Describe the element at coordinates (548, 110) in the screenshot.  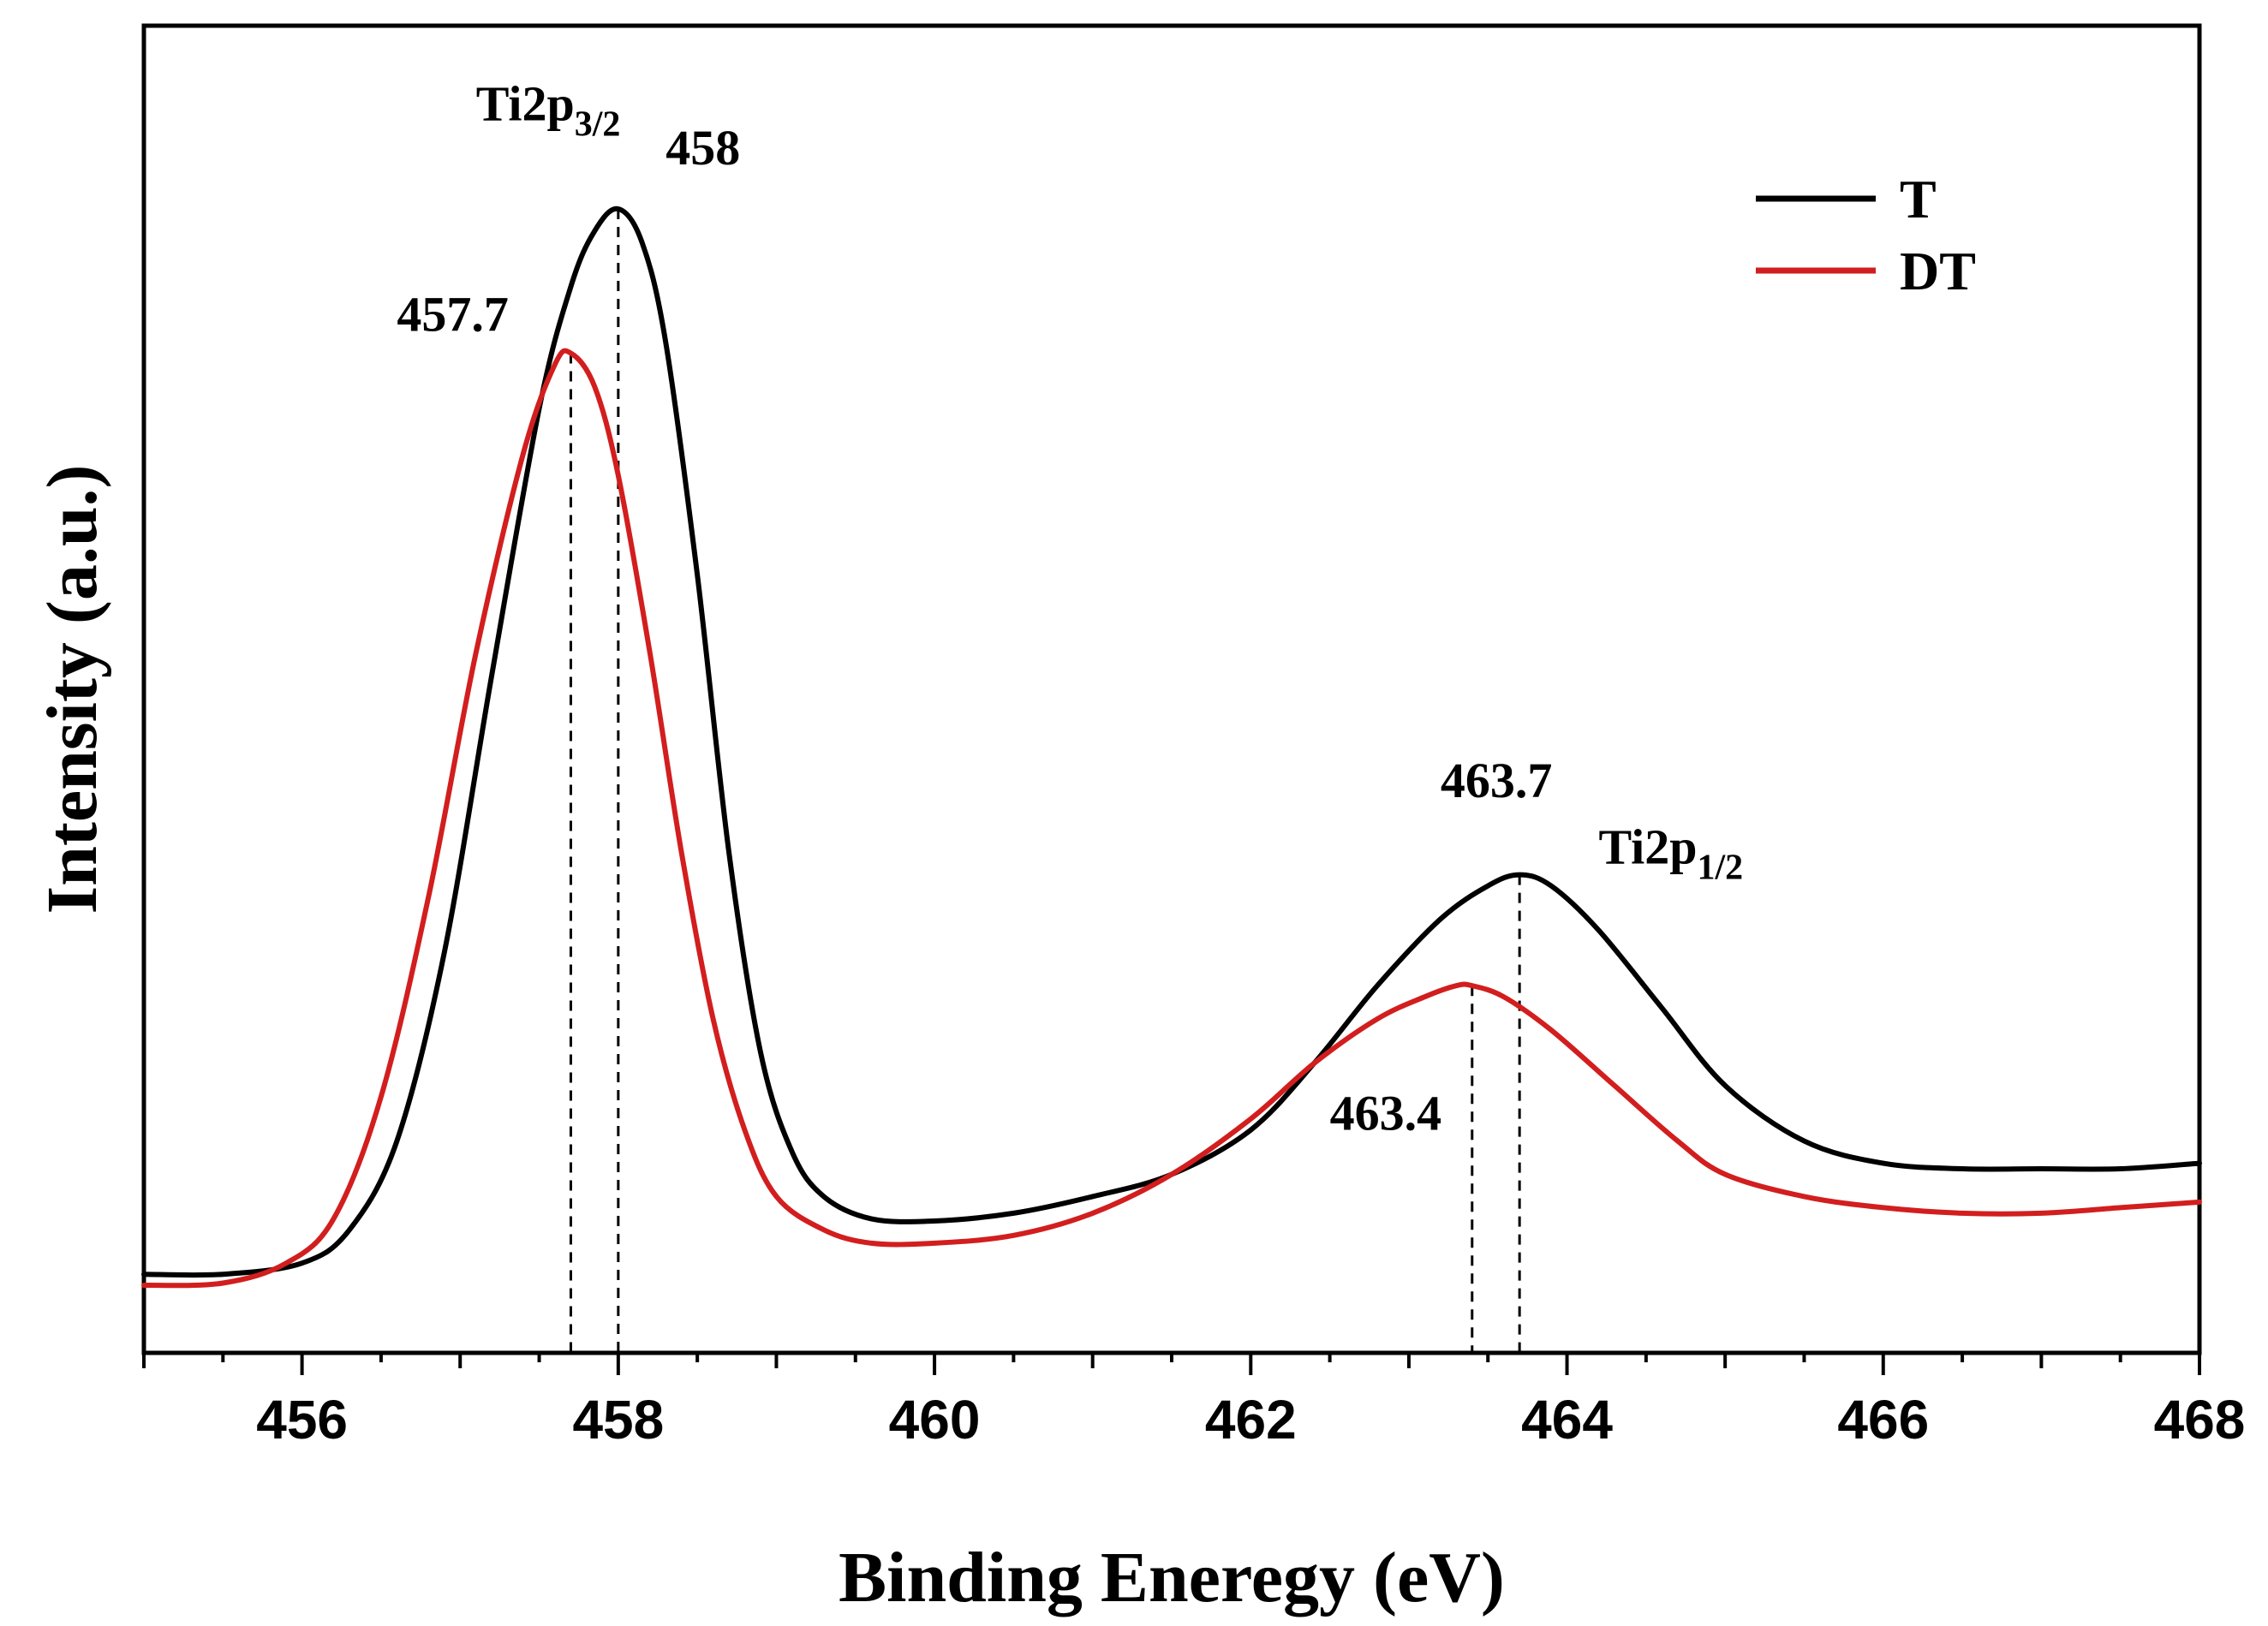
I see `annotation-ti2p32: Ti2p3/2` at that location.